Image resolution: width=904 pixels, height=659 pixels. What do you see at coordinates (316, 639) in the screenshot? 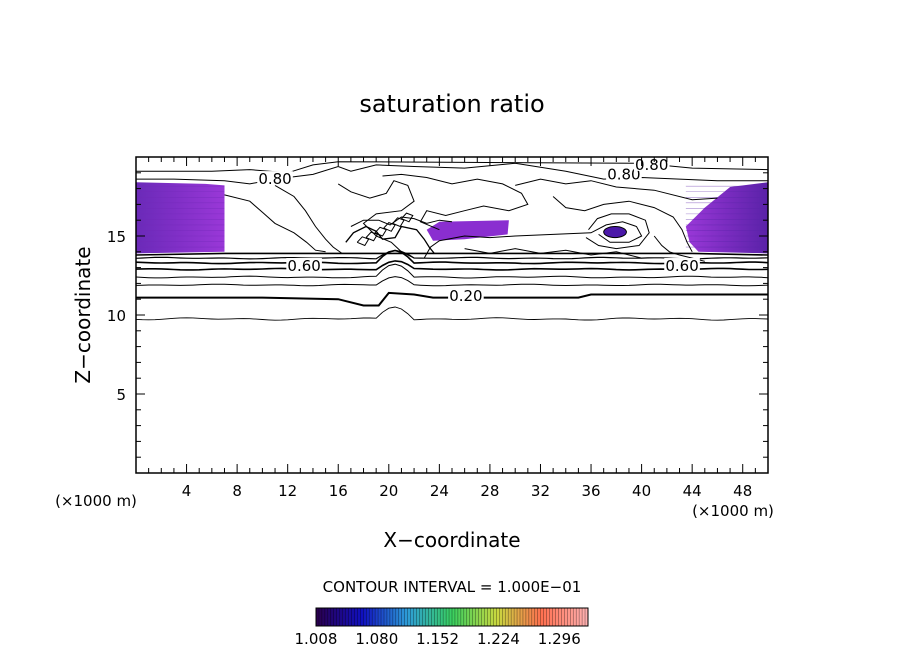
I see `colorbar-tick-label: 1.008` at bounding box center [316, 639].